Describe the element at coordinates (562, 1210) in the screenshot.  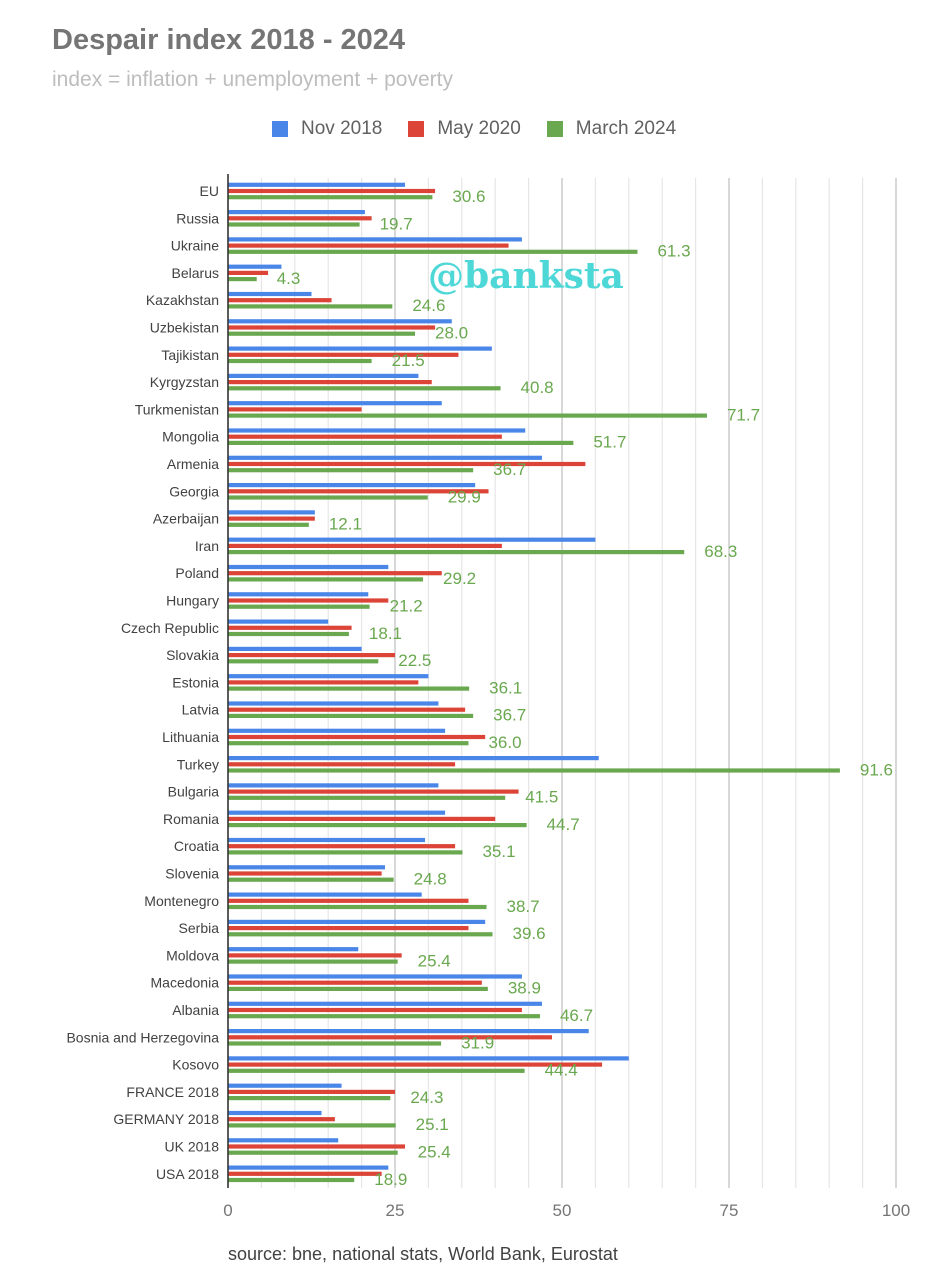
I see `x-tick-label: 50` at that location.